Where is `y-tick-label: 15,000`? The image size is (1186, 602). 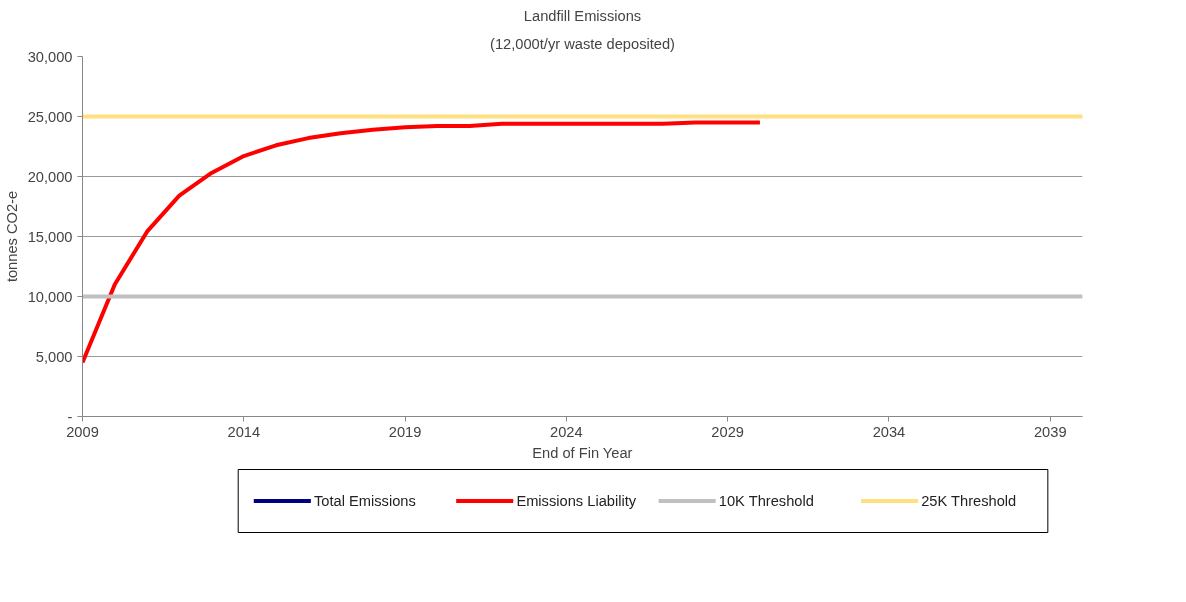 y-tick-label: 15,000 is located at coordinates (50, 236).